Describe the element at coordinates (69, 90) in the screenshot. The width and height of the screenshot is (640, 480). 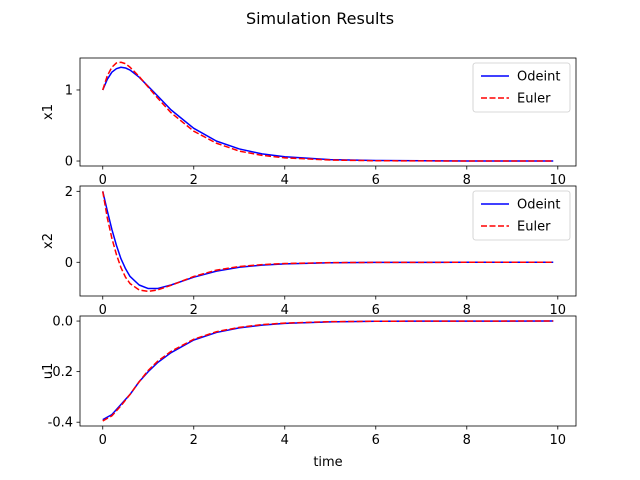
I see `y-tick-label: 1` at that location.